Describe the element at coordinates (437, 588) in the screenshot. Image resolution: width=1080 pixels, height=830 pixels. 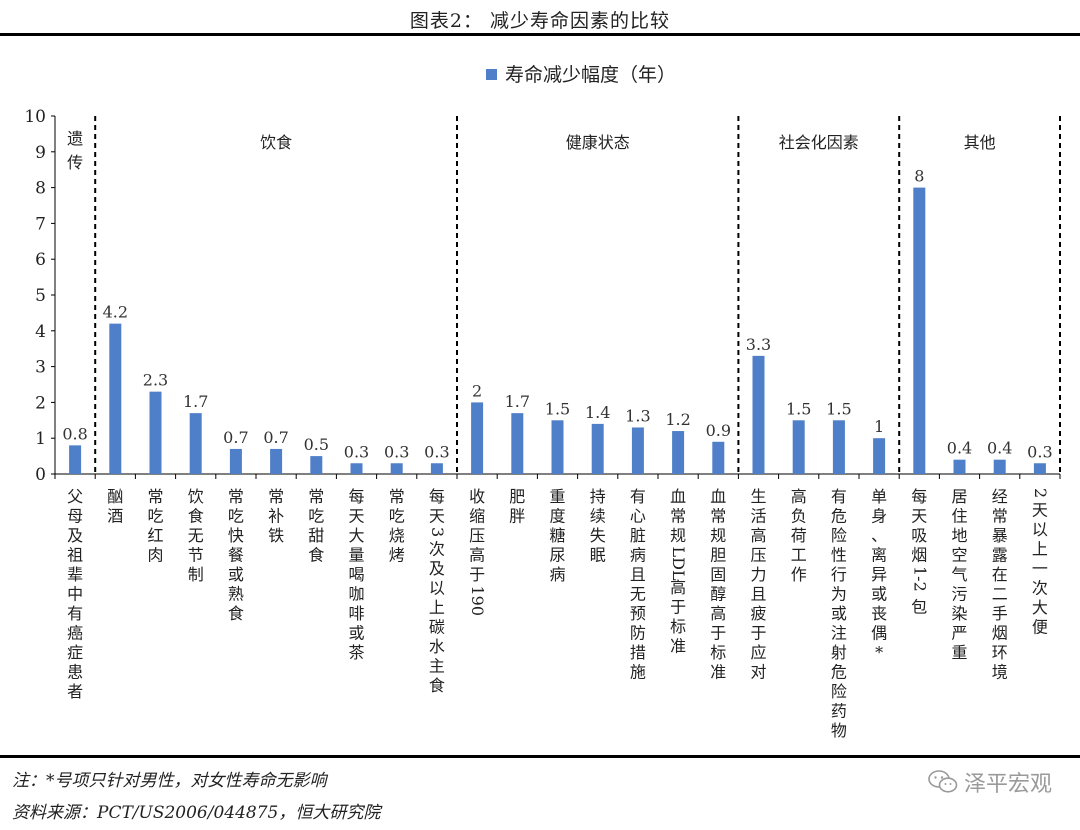
I see `category-label-part: 以` at that location.